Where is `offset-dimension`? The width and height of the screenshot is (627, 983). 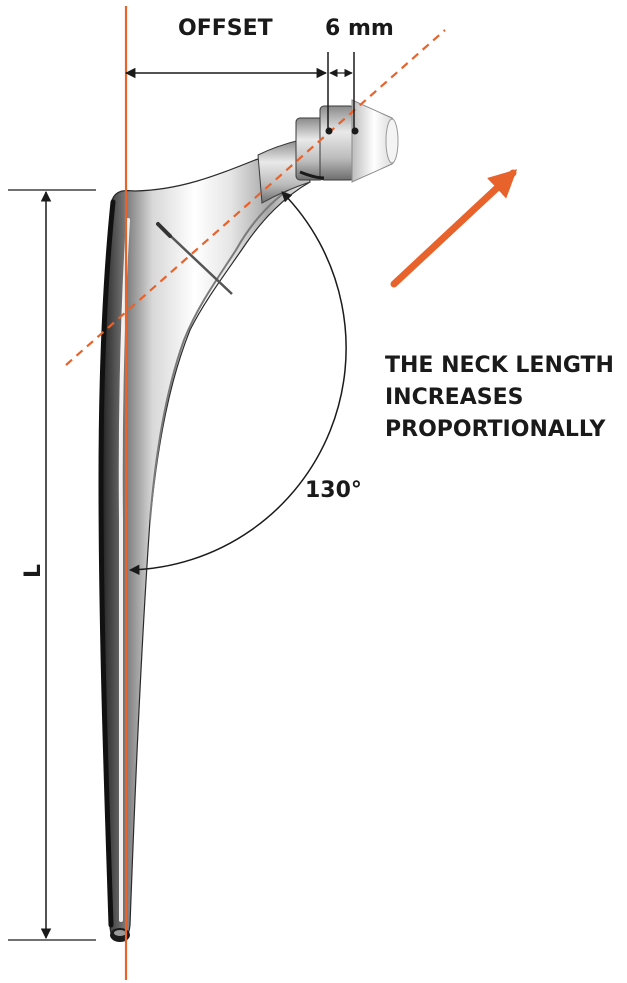
offset-dimension is located at coordinates (241, 93).